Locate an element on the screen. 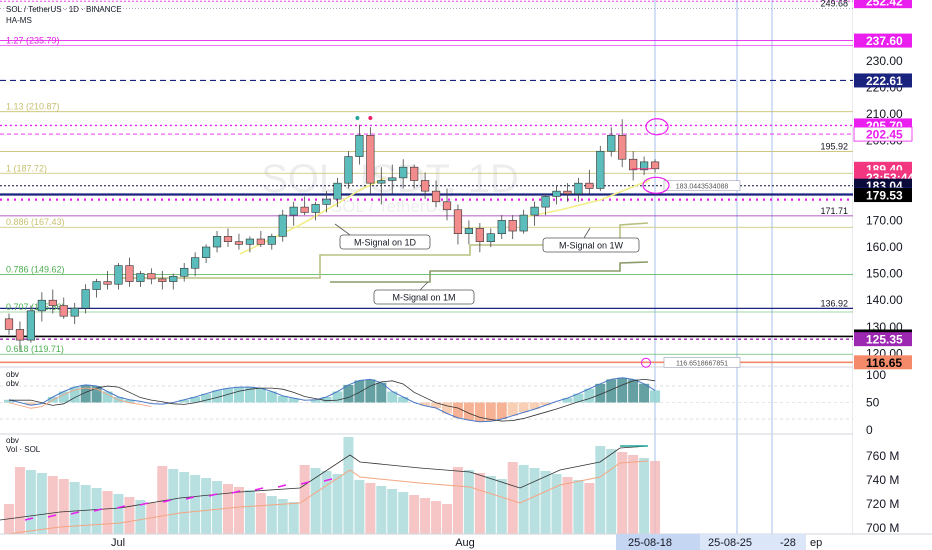 This screenshot has height=550, width=932. level-label: 171.71 is located at coordinates (834, 211).